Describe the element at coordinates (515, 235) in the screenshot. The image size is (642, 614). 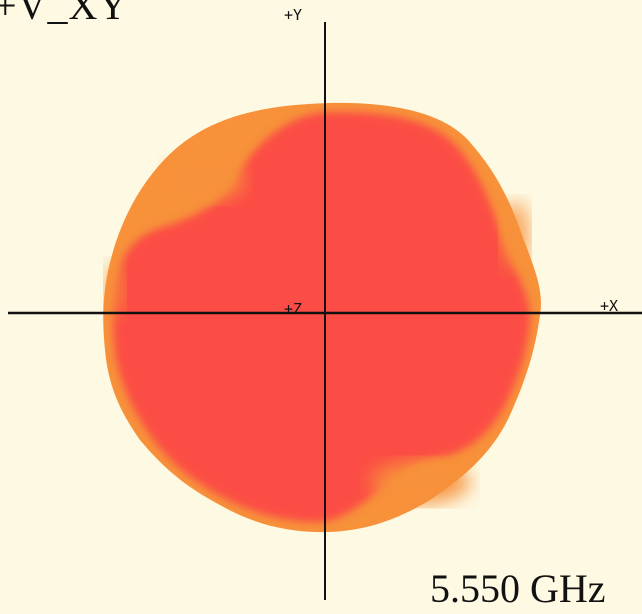
I see `lobe-highlight-right` at that location.